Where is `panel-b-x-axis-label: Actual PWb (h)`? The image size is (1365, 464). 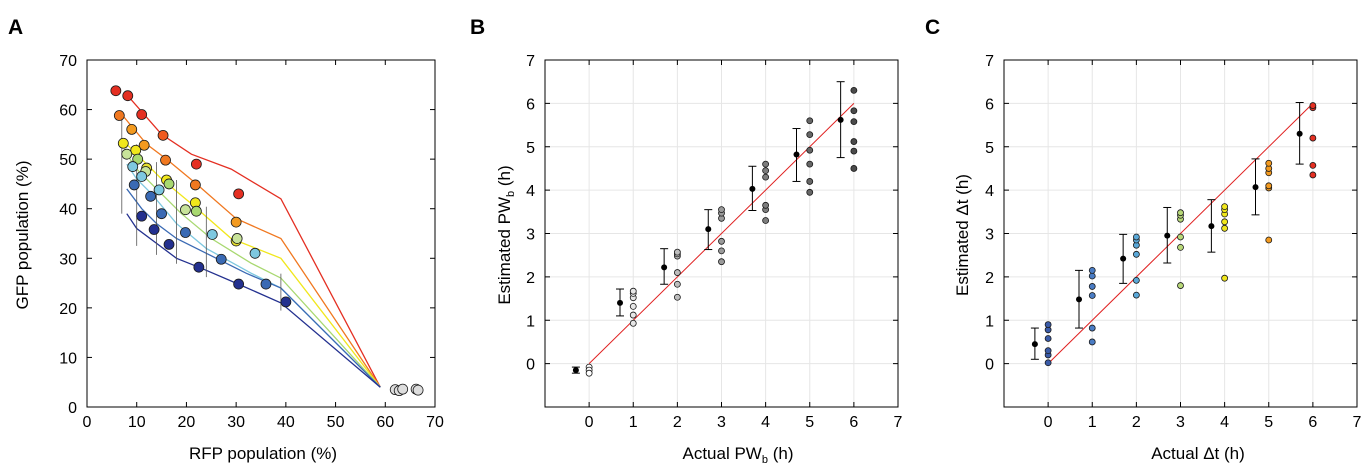
panel-b-x-axis-label: Actual PWb (h) is located at coordinates (738, 454).